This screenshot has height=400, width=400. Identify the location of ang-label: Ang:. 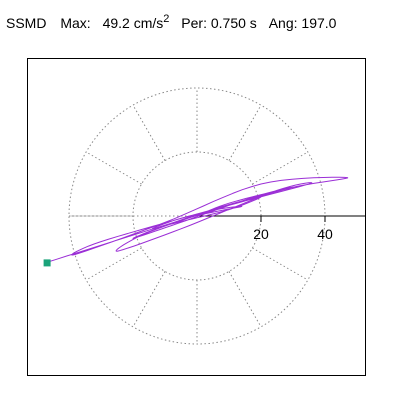
(283, 23).